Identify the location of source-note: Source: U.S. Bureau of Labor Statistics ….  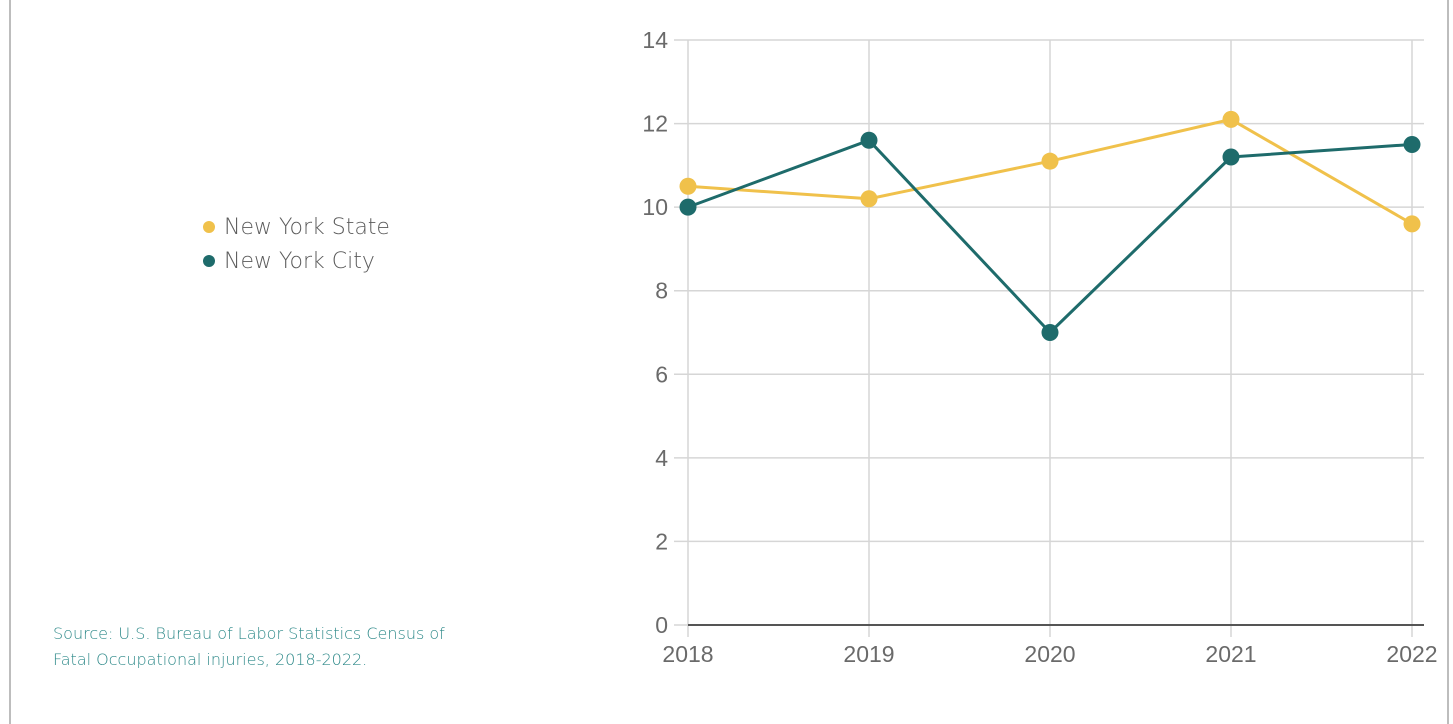
(313, 647).